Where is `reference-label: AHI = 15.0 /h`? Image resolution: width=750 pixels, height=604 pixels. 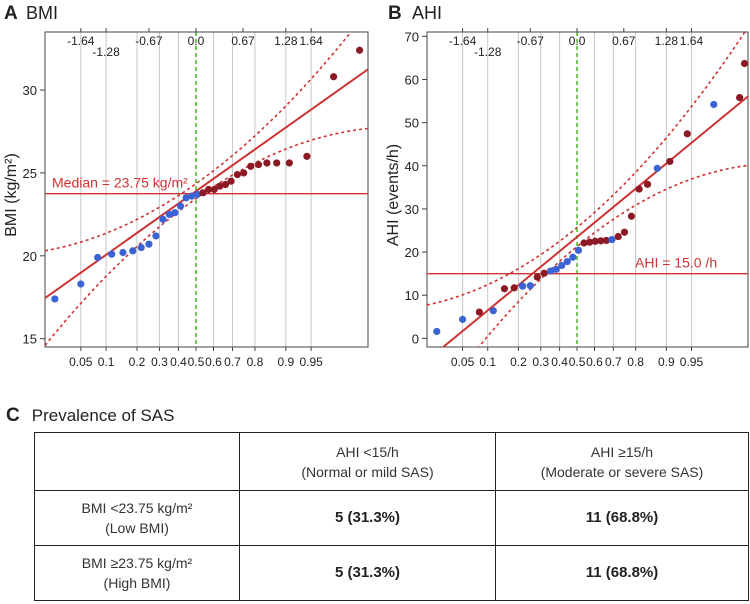 reference-label: AHI = 15.0 /h is located at coordinates (676, 263).